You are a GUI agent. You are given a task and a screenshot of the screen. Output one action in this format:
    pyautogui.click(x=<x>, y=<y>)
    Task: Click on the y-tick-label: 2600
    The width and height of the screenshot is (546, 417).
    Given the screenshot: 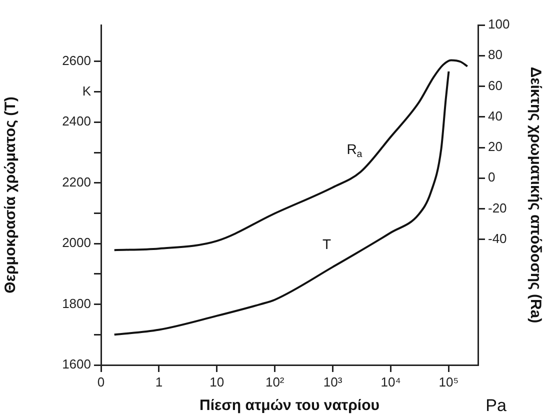 What is the action you would take?
    pyautogui.click(x=76, y=60)
    